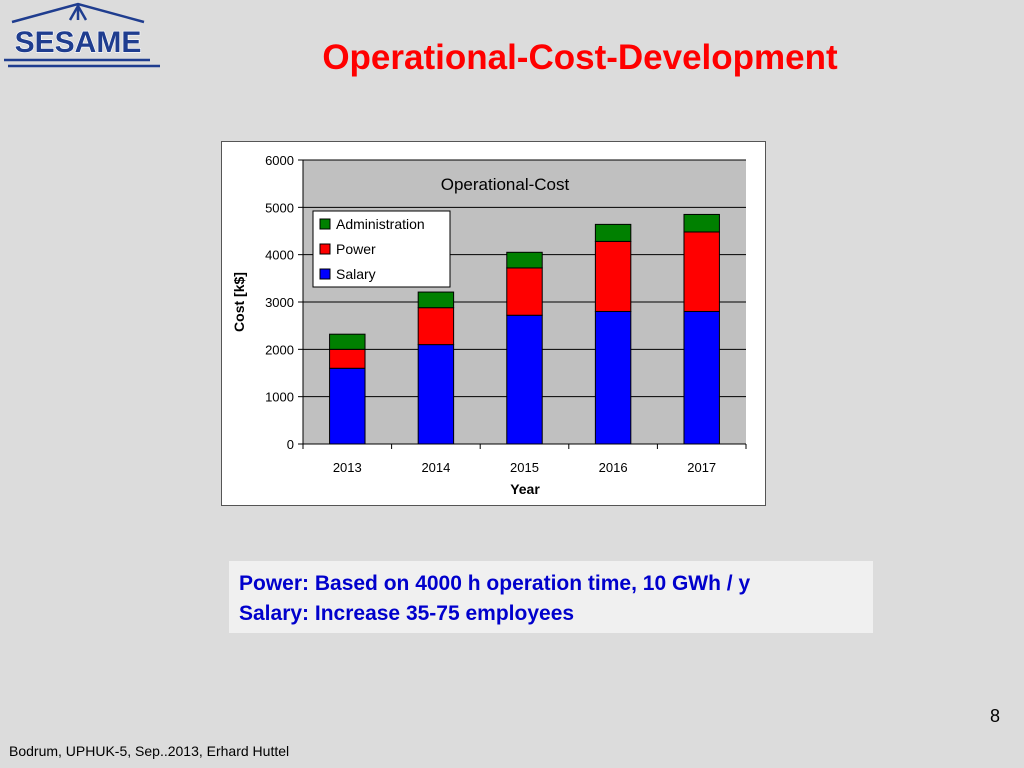 The width and height of the screenshot is (1024, 768). Describe the element at coordinates (436, 300) in the screenshot. I see `bar-administration-2014` at that location.